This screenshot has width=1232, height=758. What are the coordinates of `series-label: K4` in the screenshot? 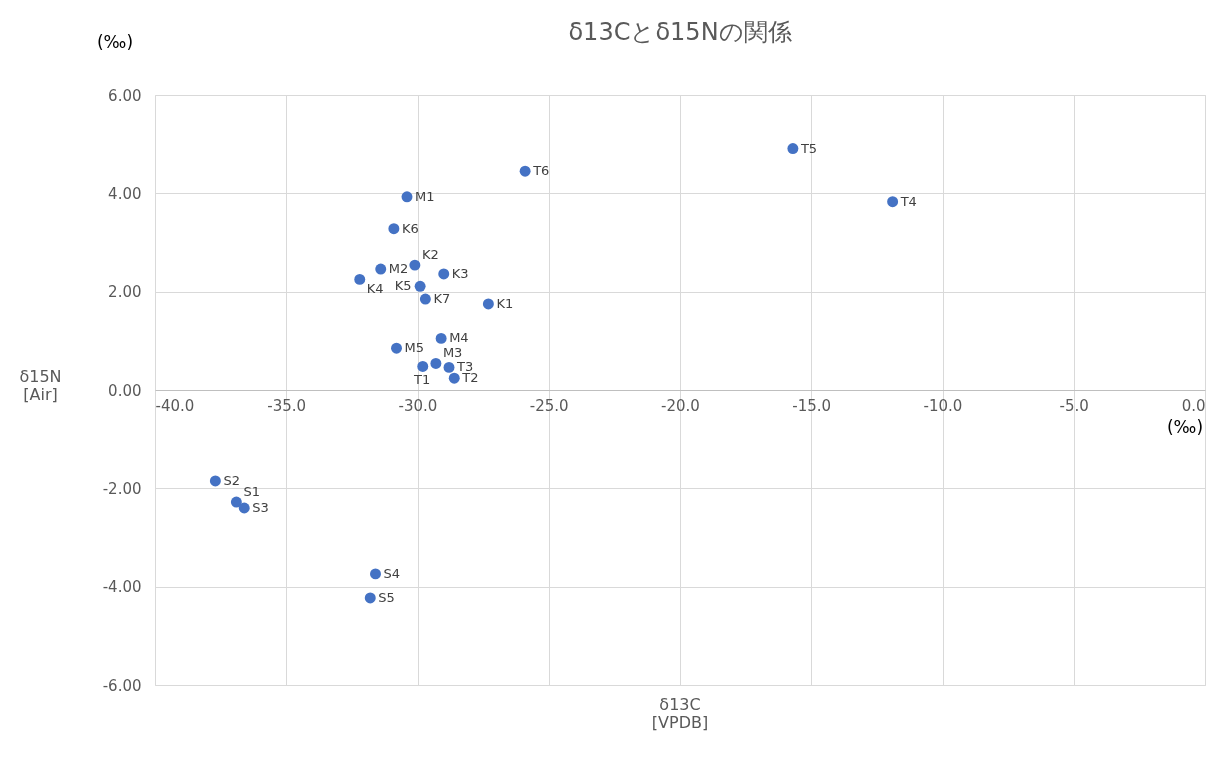 It's located at (375, 289).